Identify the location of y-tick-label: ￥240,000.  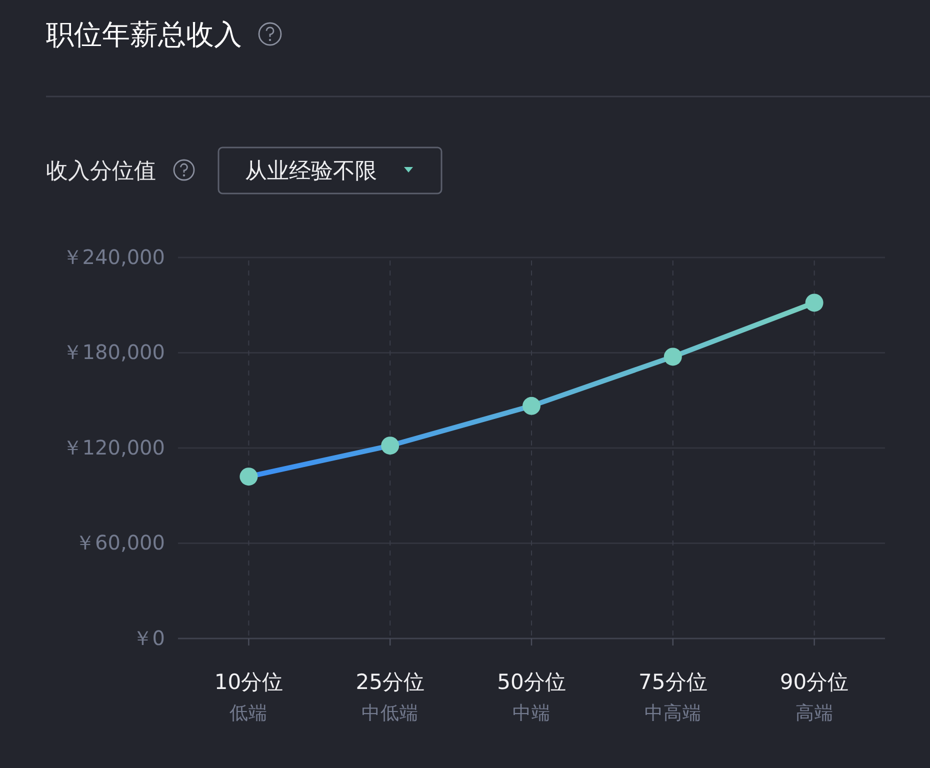
(113, 256).